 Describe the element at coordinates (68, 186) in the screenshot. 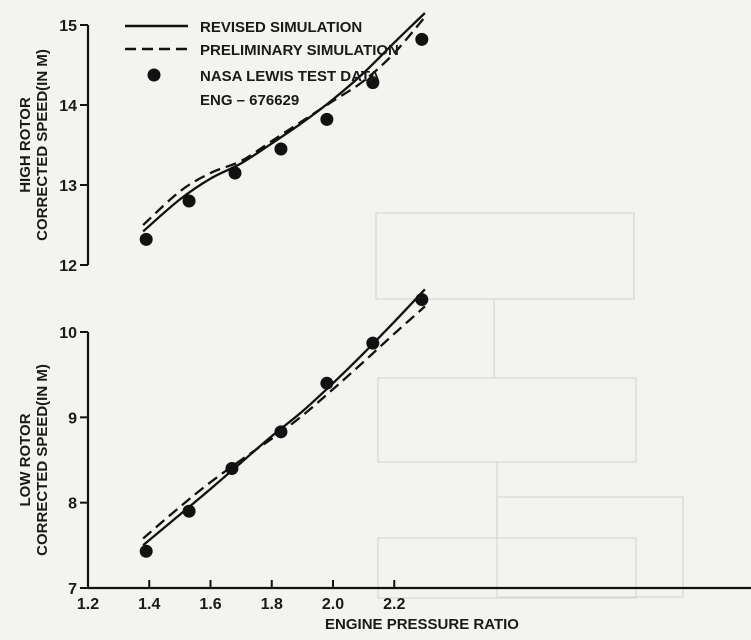

I see `high-rotor-y-tick-label: 13` at that location.